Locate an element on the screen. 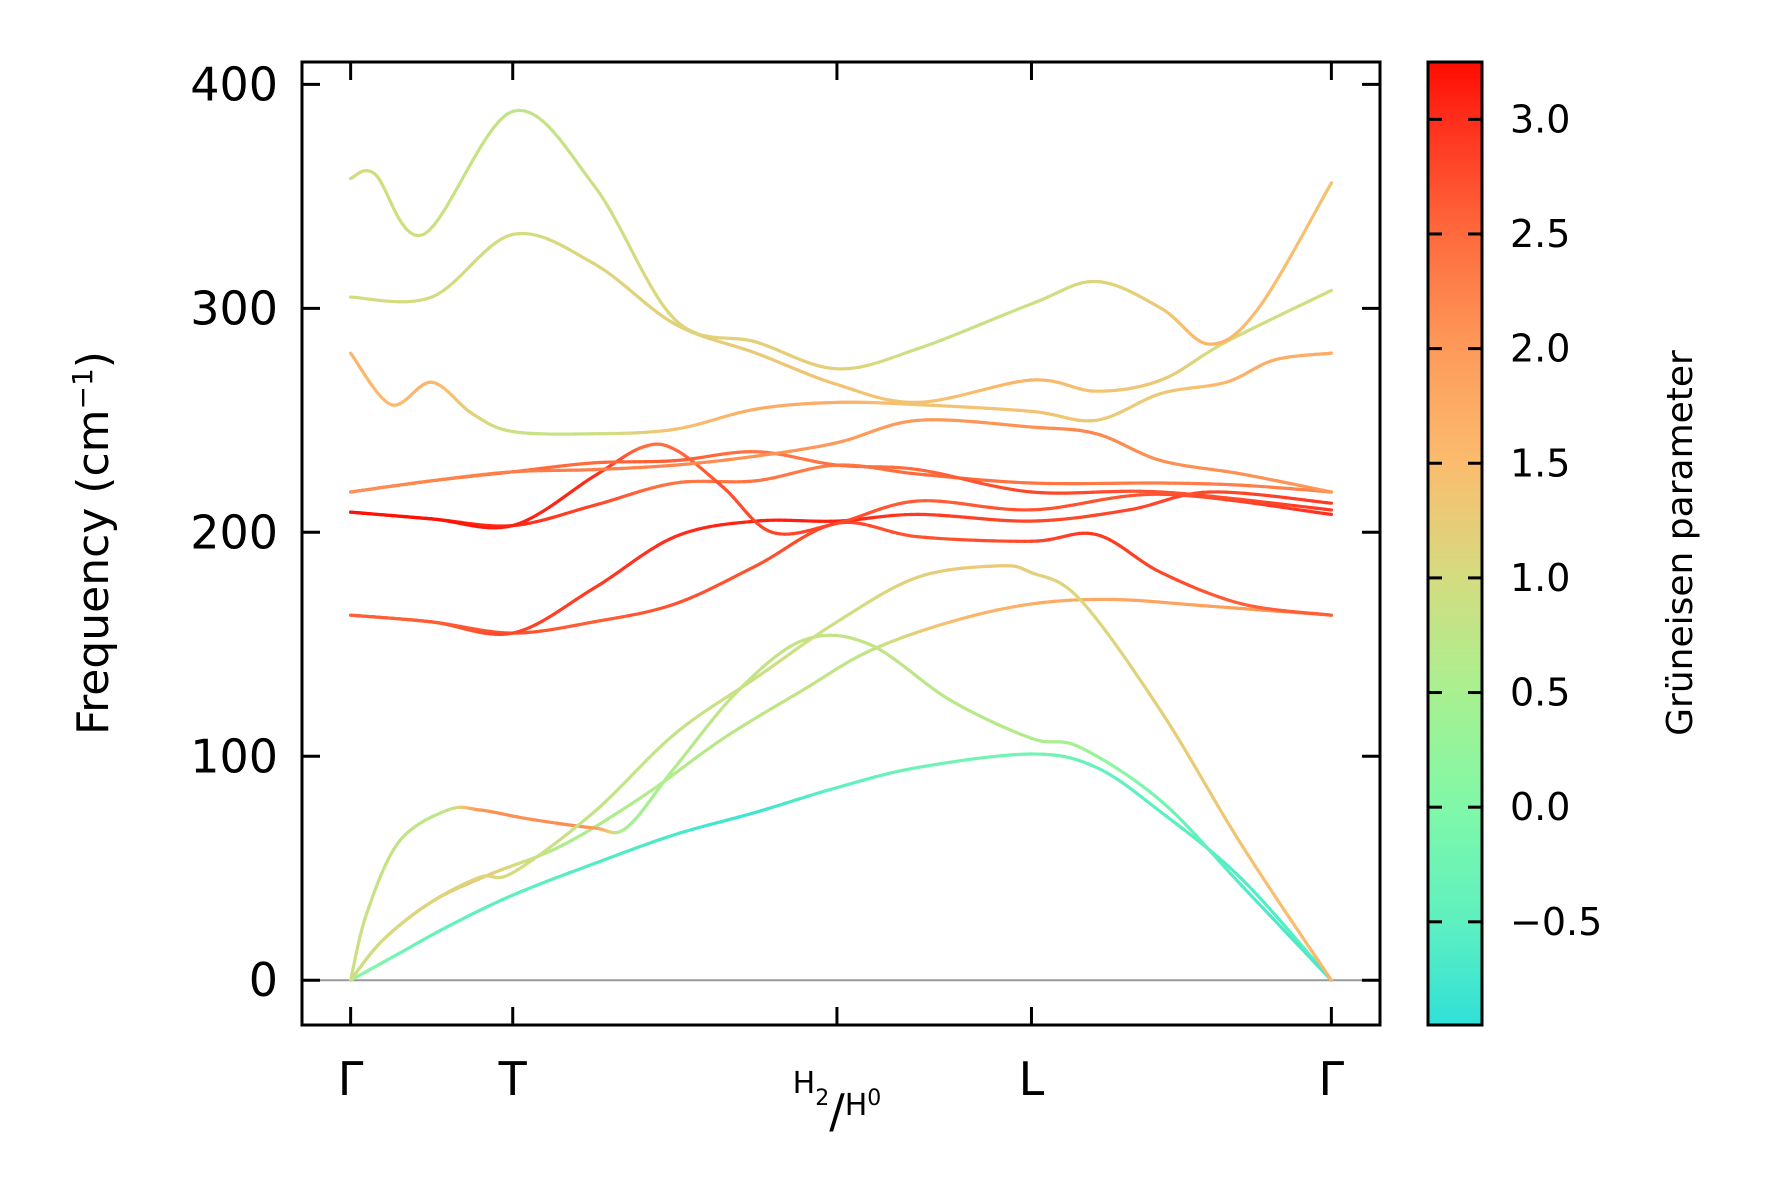 The width and height of the screenshot is (1774, 1181). x-tick-label-part: 2 is located at coordinates (822, 1098).